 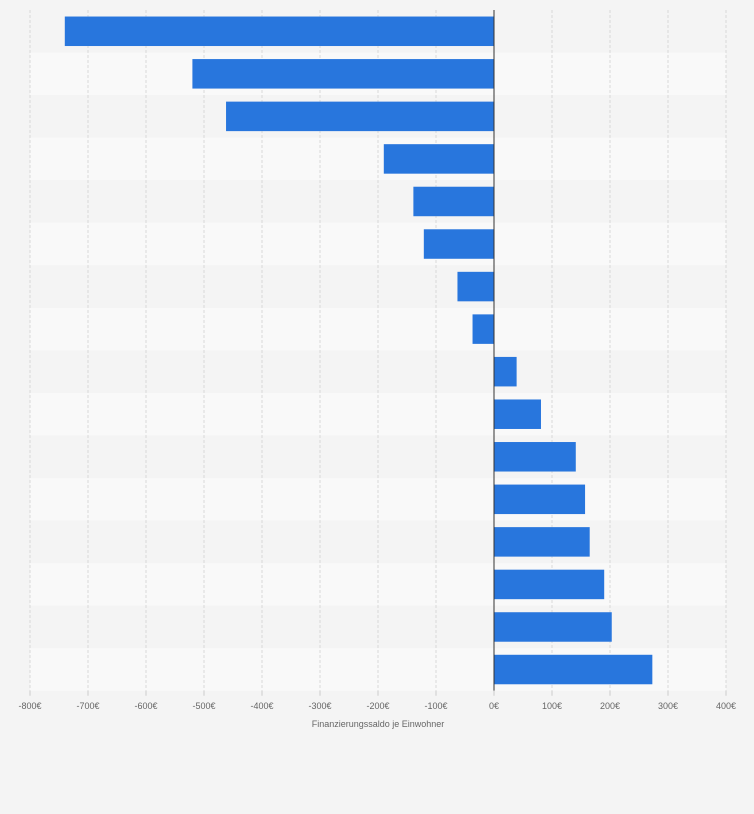 I want to click on tick-label: -800€, so click(x=29, y=706).